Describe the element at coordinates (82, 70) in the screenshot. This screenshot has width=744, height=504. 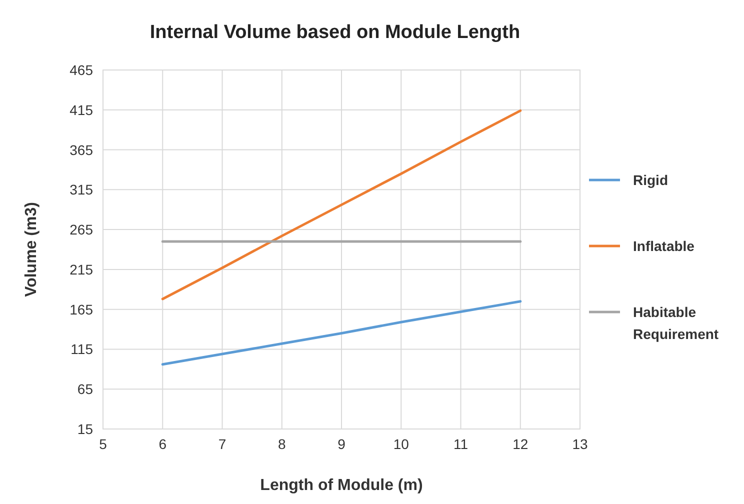
I see `y-tick-label: 465` at that location.